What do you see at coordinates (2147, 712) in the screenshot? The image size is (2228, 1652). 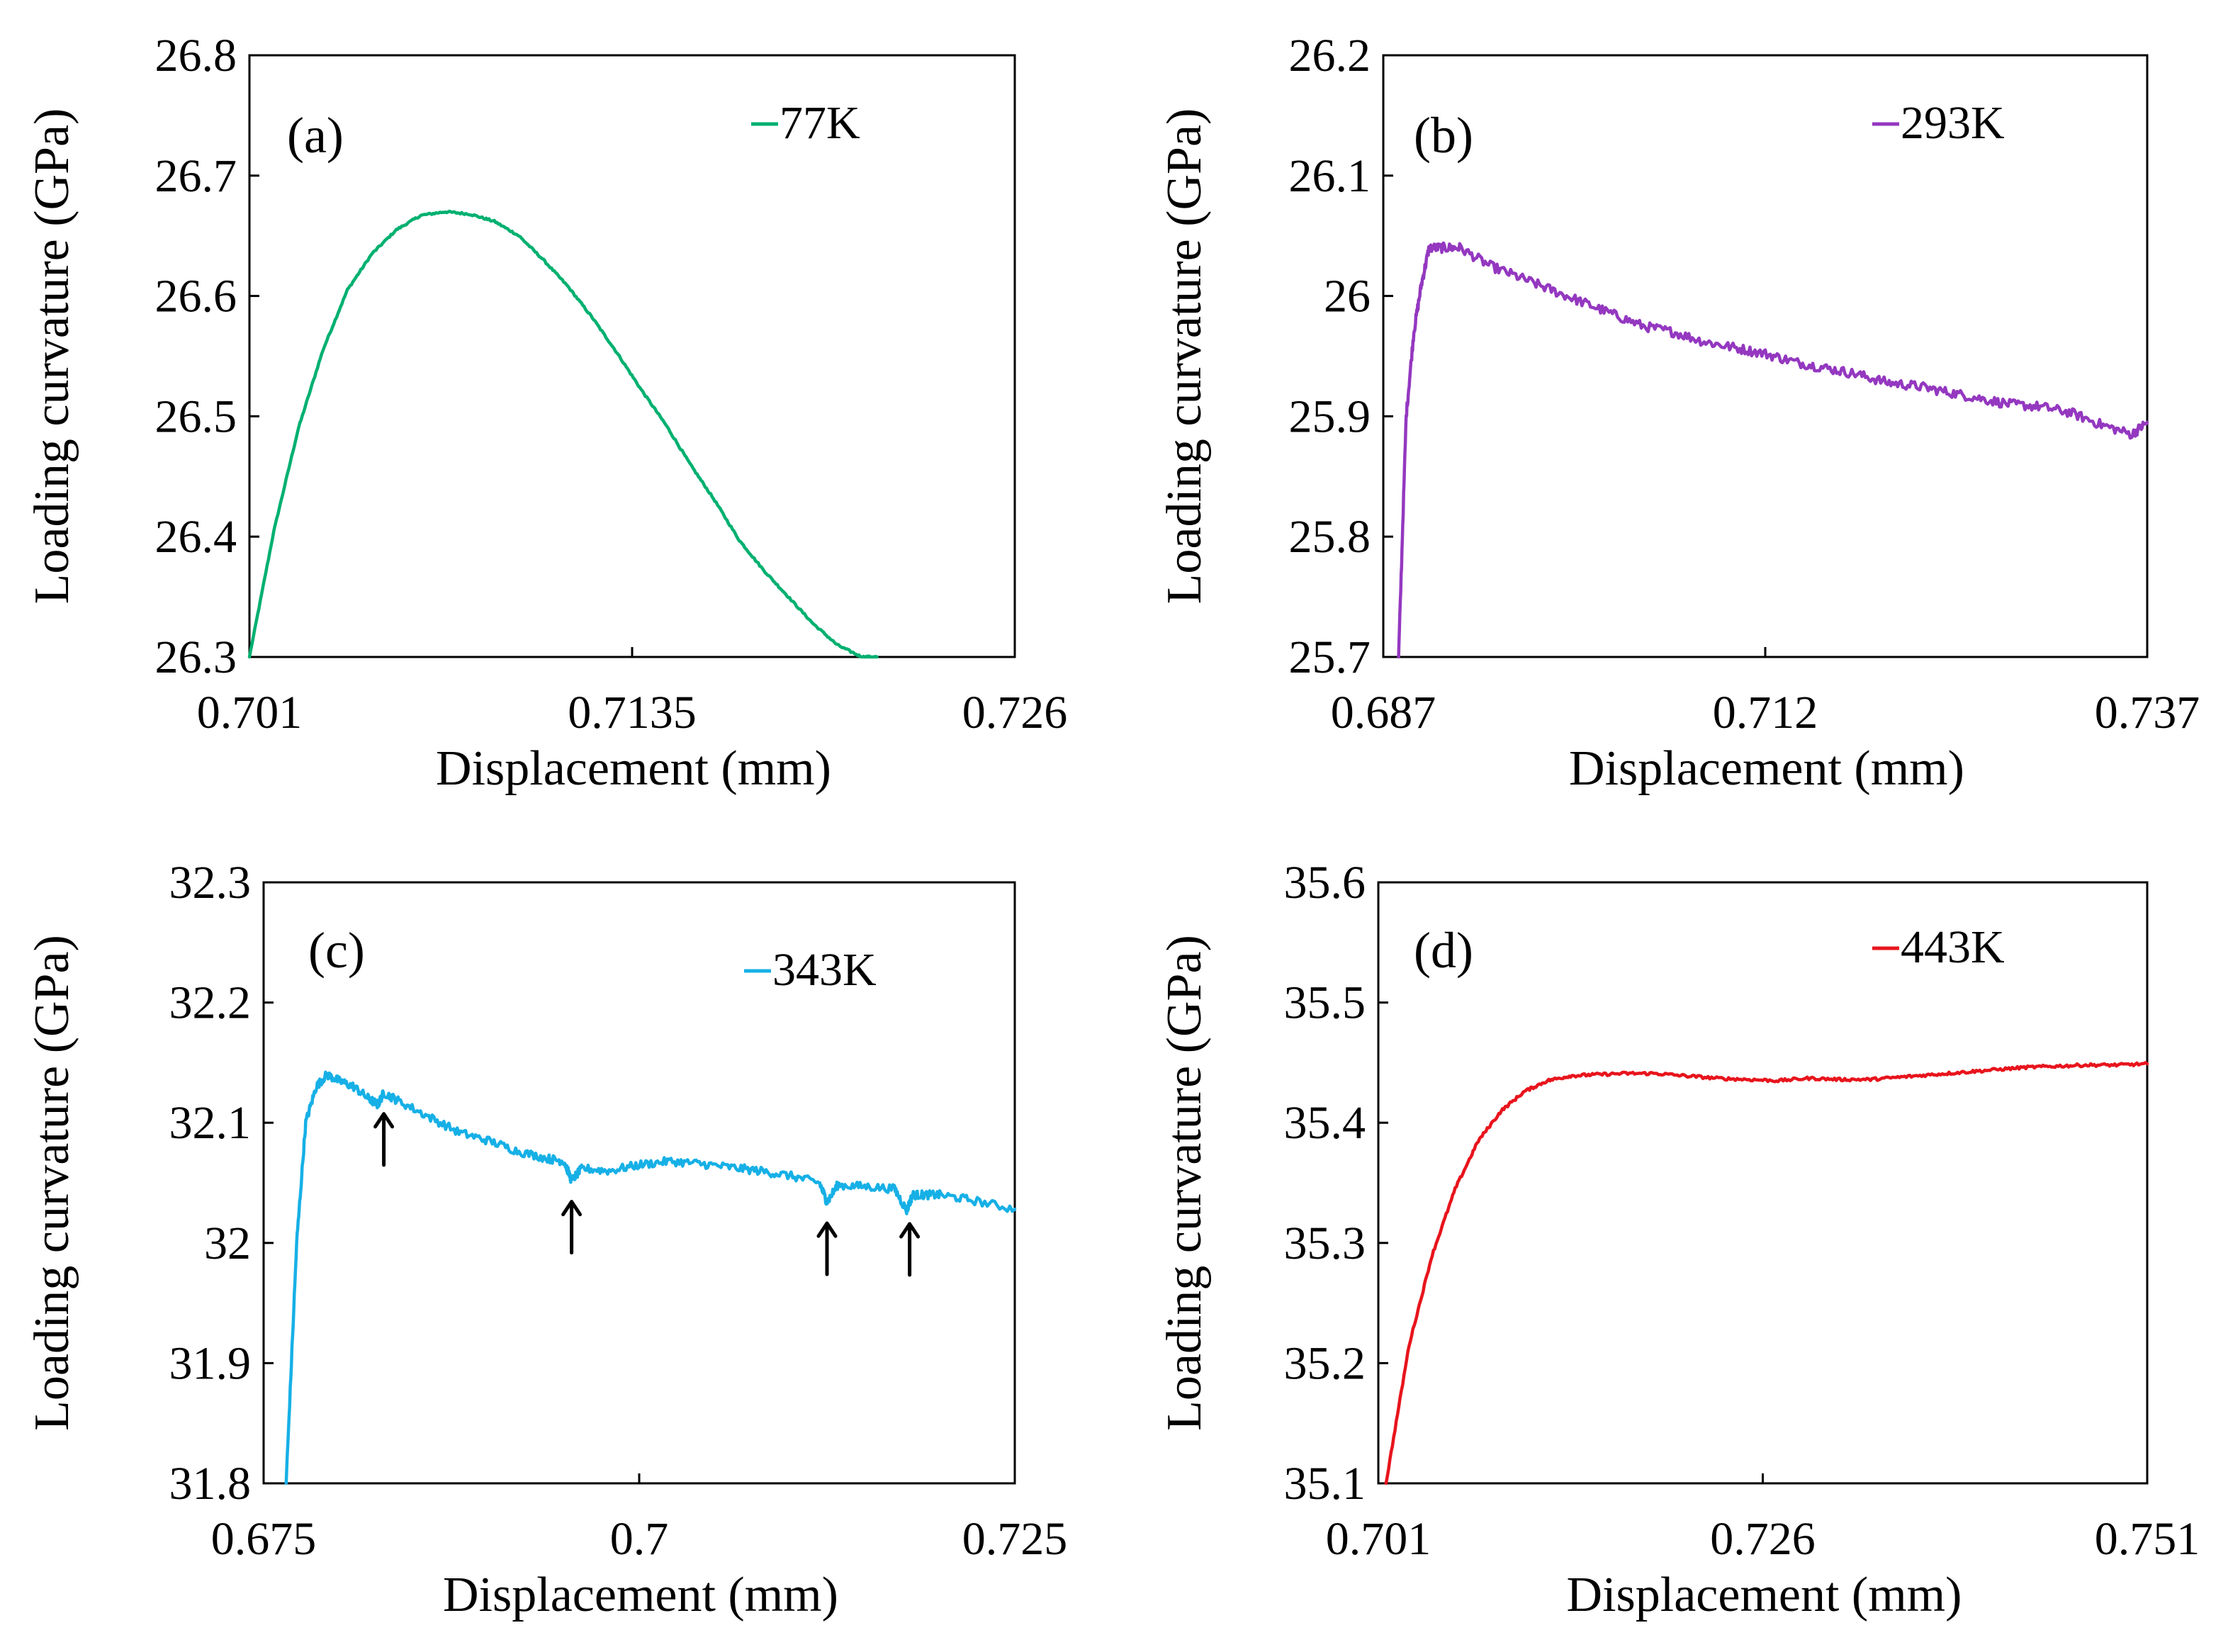 I see `x-tick-label: 0.737` at bounding box center [2147, 712].